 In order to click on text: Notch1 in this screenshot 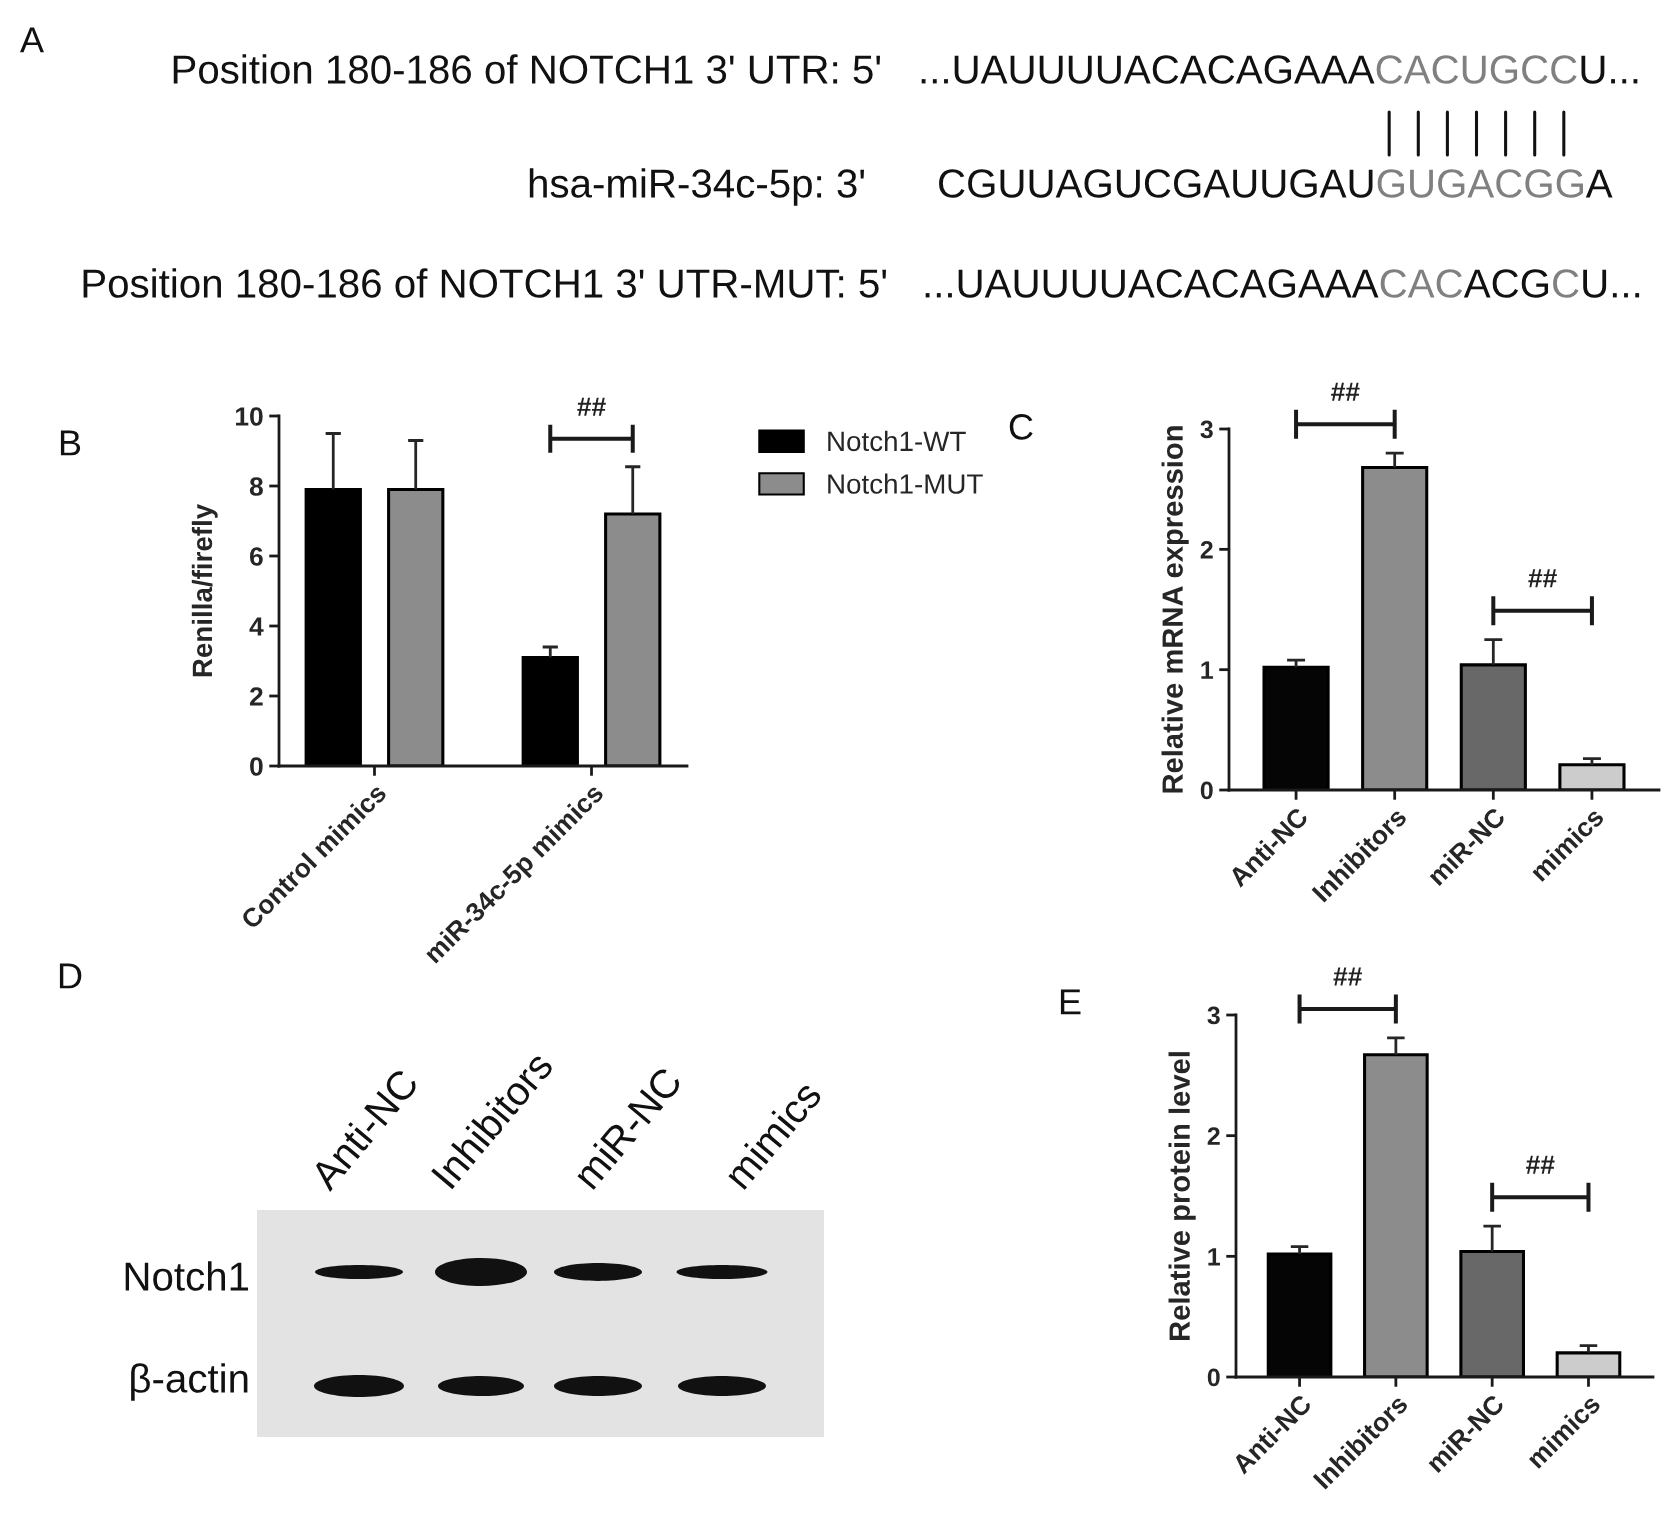, I will do `click(187, 1276)`.